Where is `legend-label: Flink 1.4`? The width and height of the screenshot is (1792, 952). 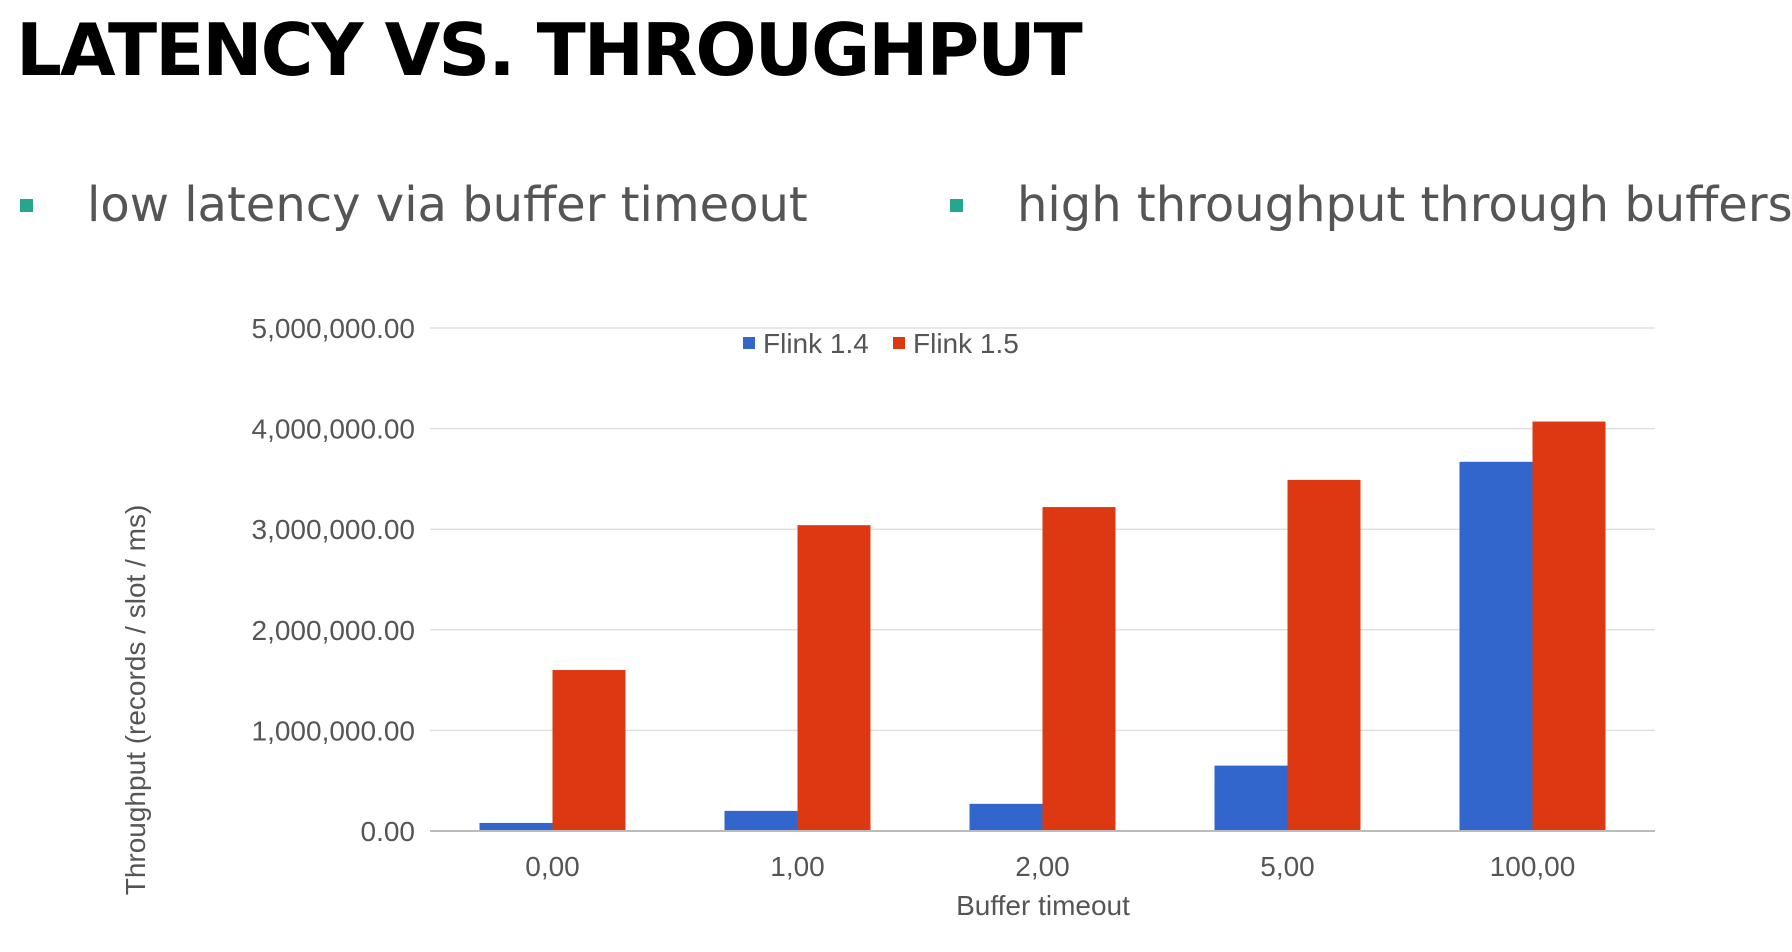
legend-label: Flink 1.4 is located at coordinates (816, 343).